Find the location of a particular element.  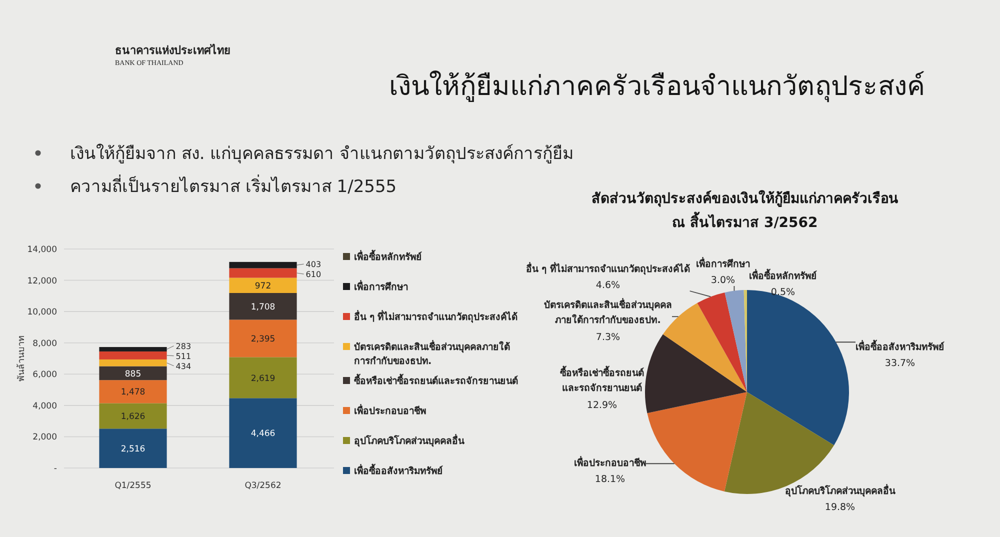

data-label: 2,395 is located at coordinates (263, 339).